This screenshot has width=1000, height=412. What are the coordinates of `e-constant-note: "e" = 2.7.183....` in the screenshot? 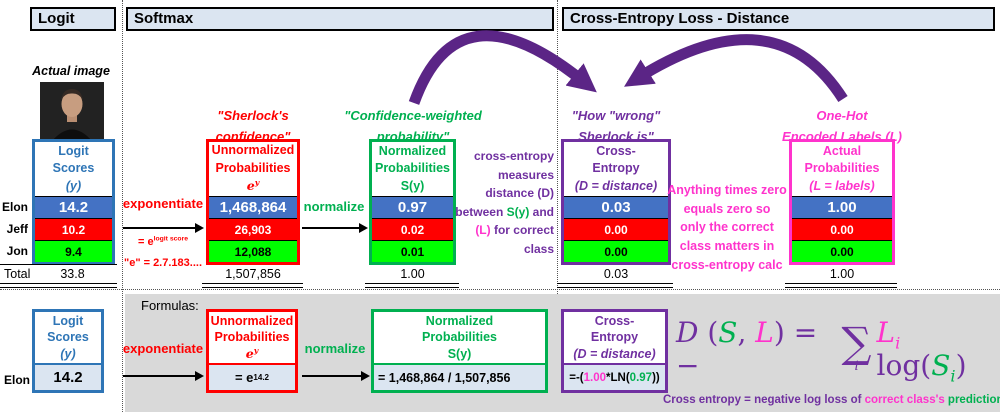 It's located at (162, 263).